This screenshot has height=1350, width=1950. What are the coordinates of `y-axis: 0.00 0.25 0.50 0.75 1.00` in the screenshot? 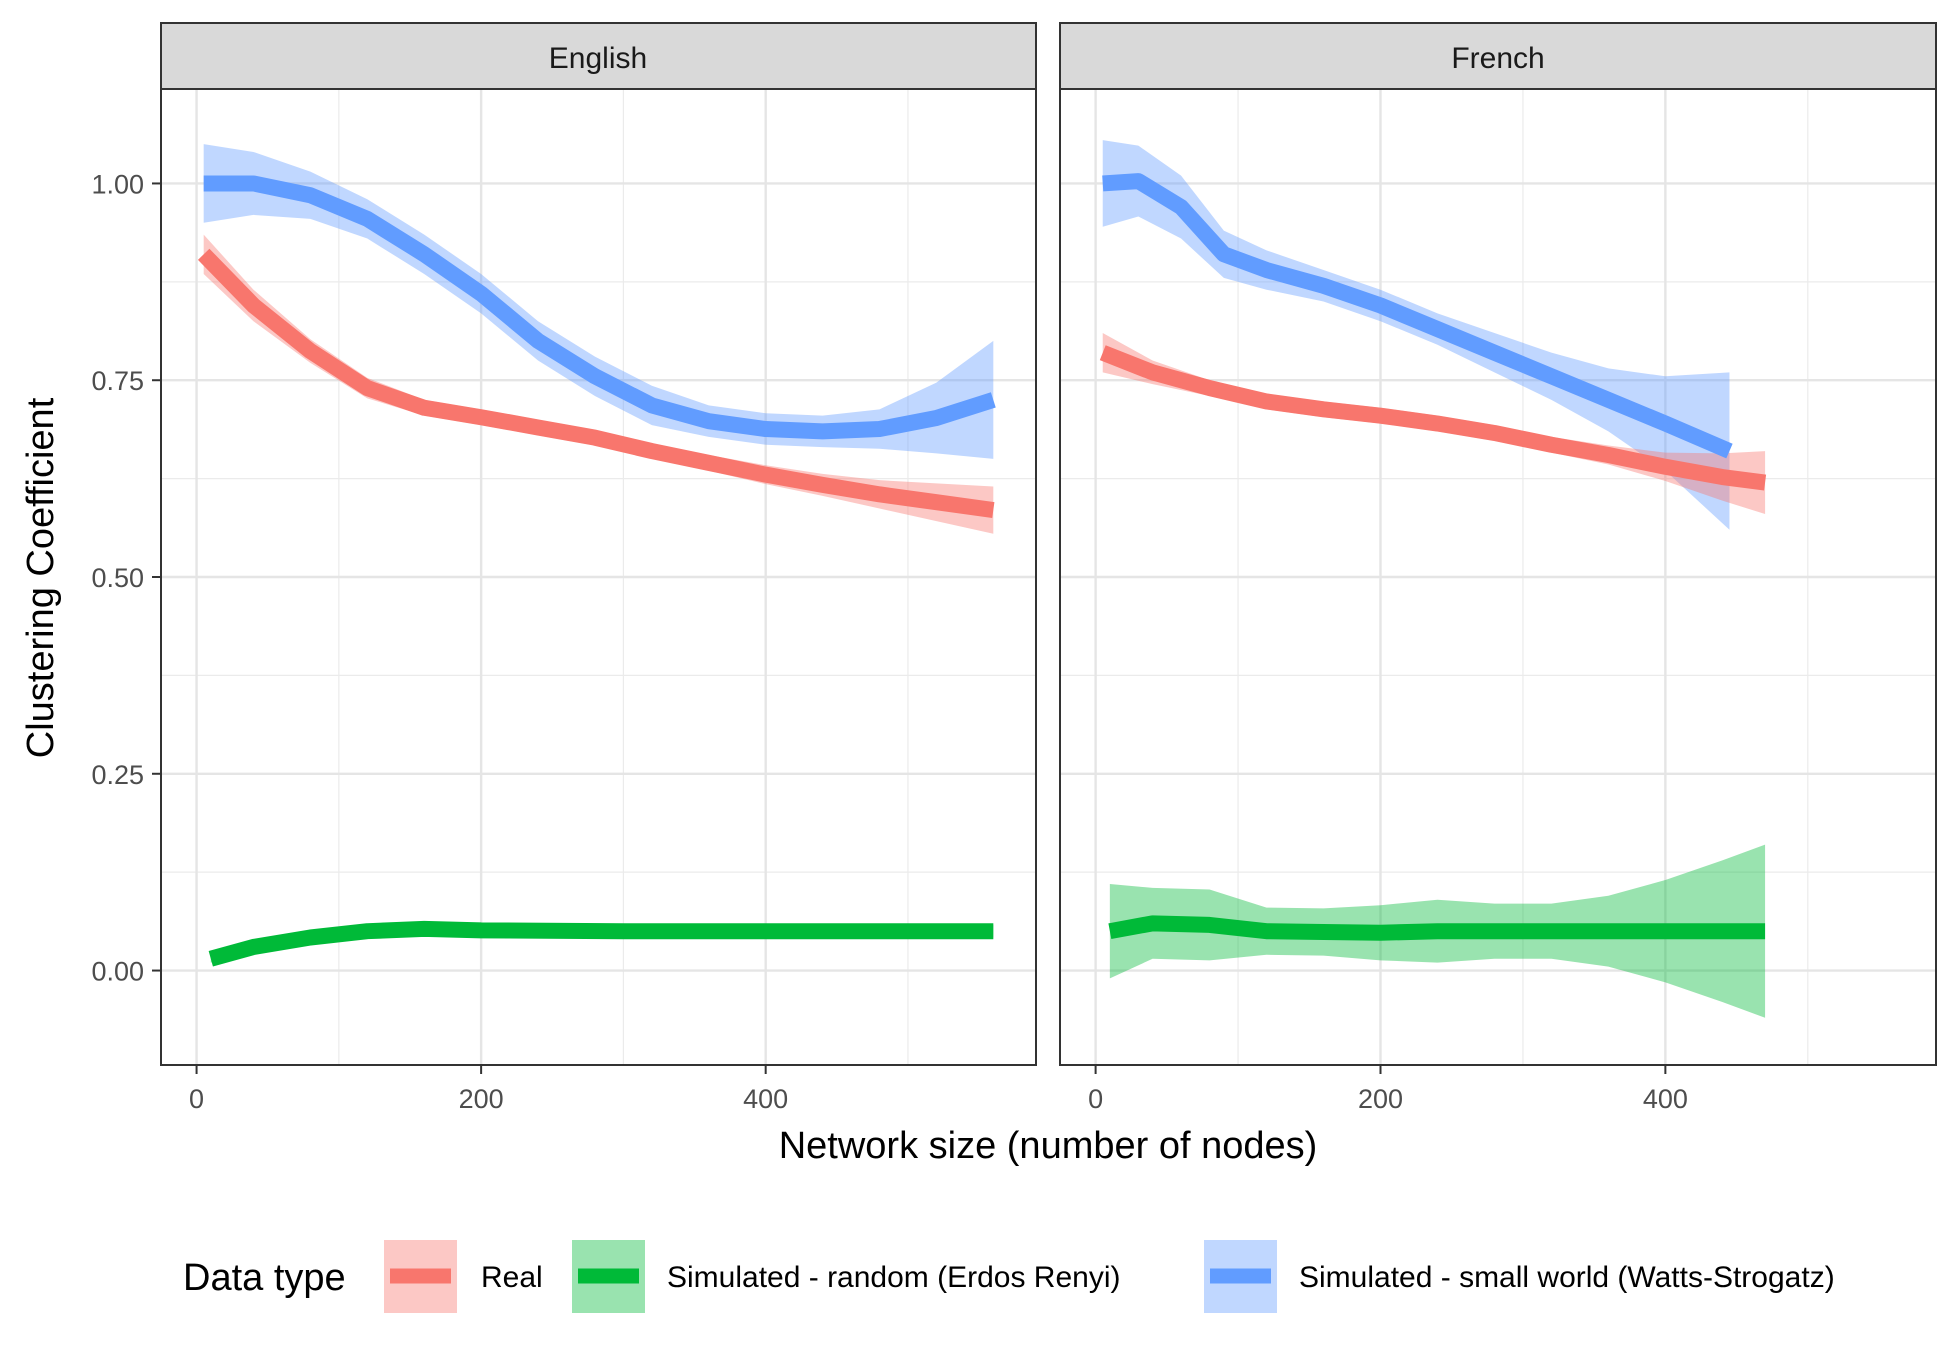 It's located at (126, 578).